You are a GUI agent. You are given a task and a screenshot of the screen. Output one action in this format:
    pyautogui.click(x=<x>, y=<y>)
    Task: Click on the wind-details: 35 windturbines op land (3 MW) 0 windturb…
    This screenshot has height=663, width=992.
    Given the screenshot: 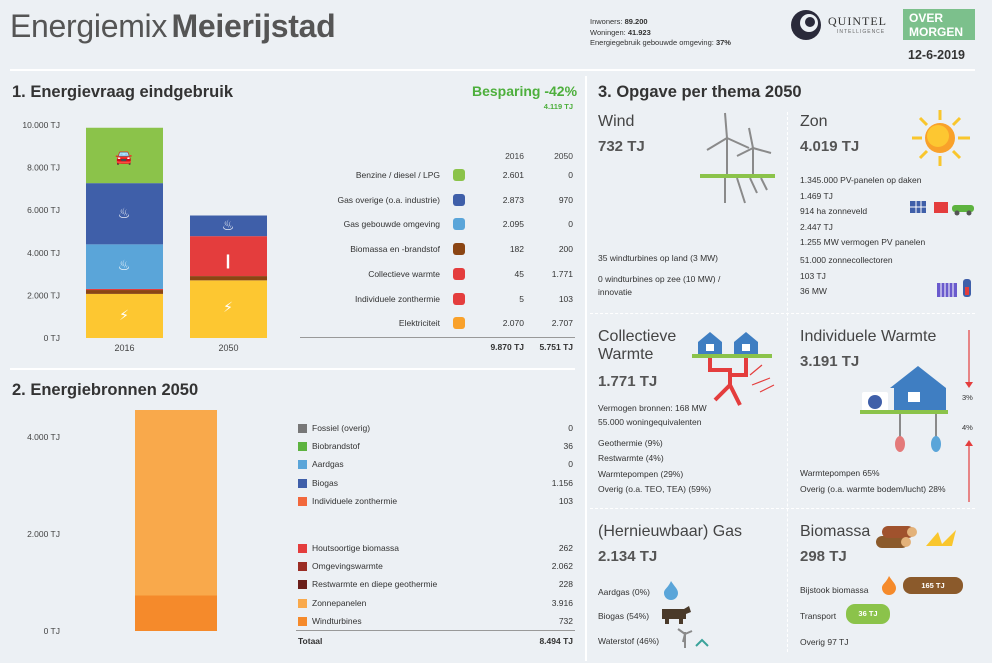 What is the action you would take?
    pyautogui.click(x=659, y=275)
    